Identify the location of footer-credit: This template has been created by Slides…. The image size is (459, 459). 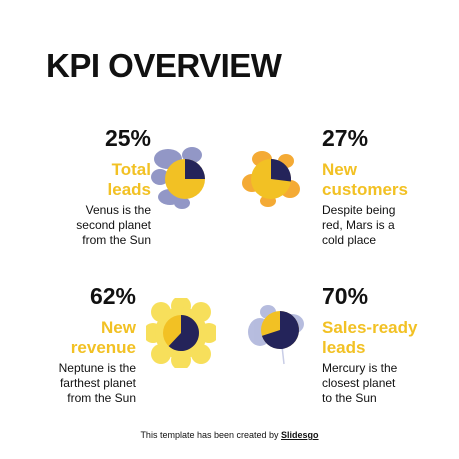
(229, 435).